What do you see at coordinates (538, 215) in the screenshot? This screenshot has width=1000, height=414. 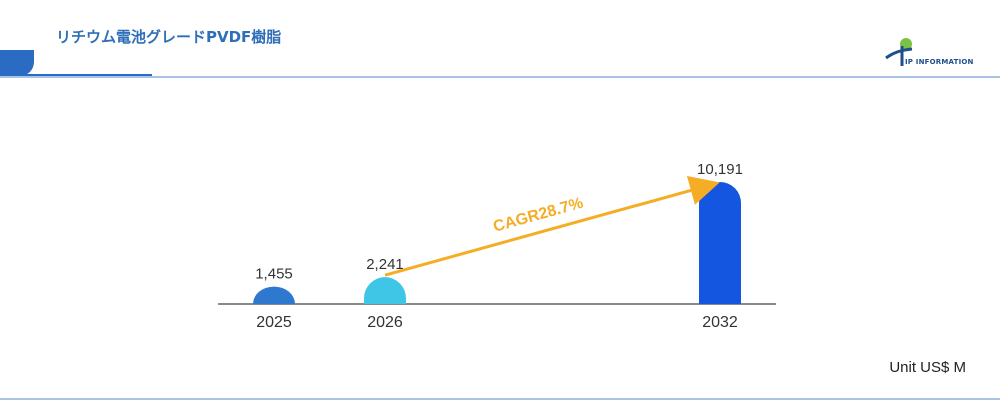 I see `cagr-label: CAGR28.7%` at bounding box center [538, 215].